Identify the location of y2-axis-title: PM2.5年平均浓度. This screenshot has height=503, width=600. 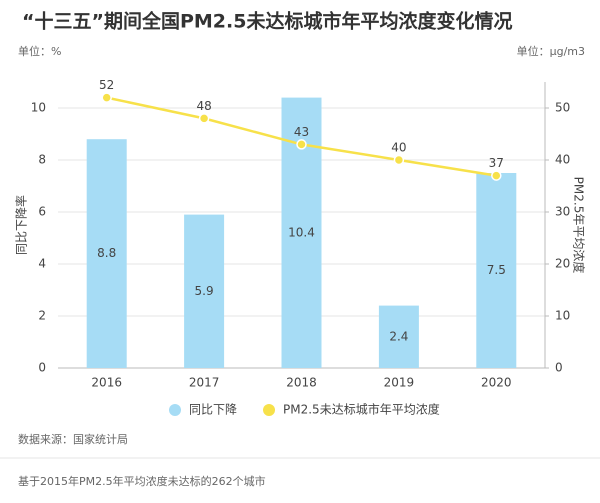
(579, 225).